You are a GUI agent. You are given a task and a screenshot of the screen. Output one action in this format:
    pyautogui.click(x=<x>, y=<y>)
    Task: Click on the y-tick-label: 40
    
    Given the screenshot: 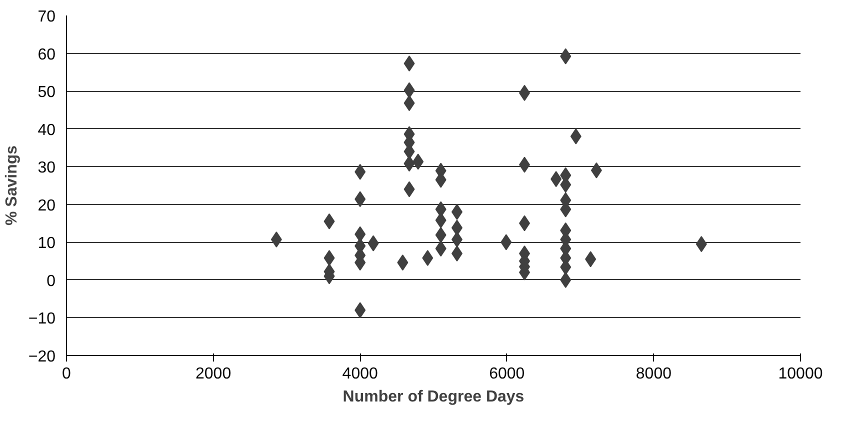 What is the action you would take?
    pyautogui.click(x=47, y=130)
    